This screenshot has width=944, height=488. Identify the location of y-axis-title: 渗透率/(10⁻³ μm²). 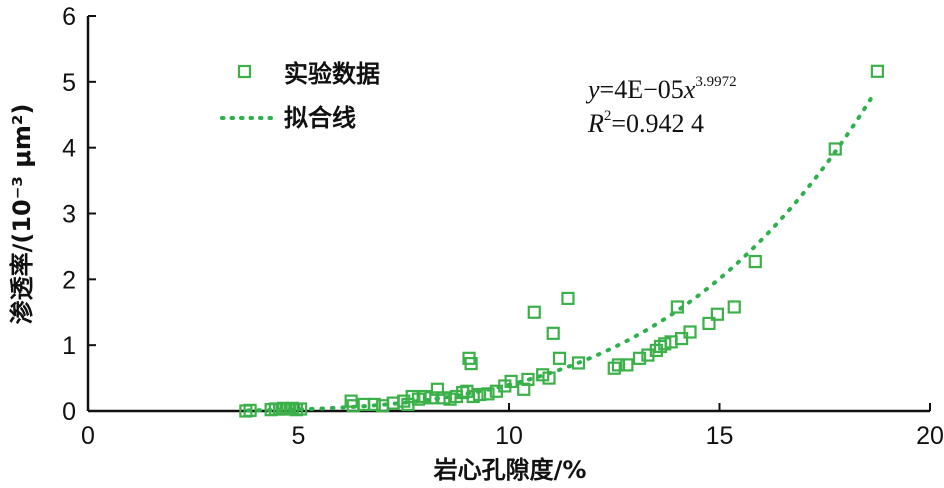
(22, 214).